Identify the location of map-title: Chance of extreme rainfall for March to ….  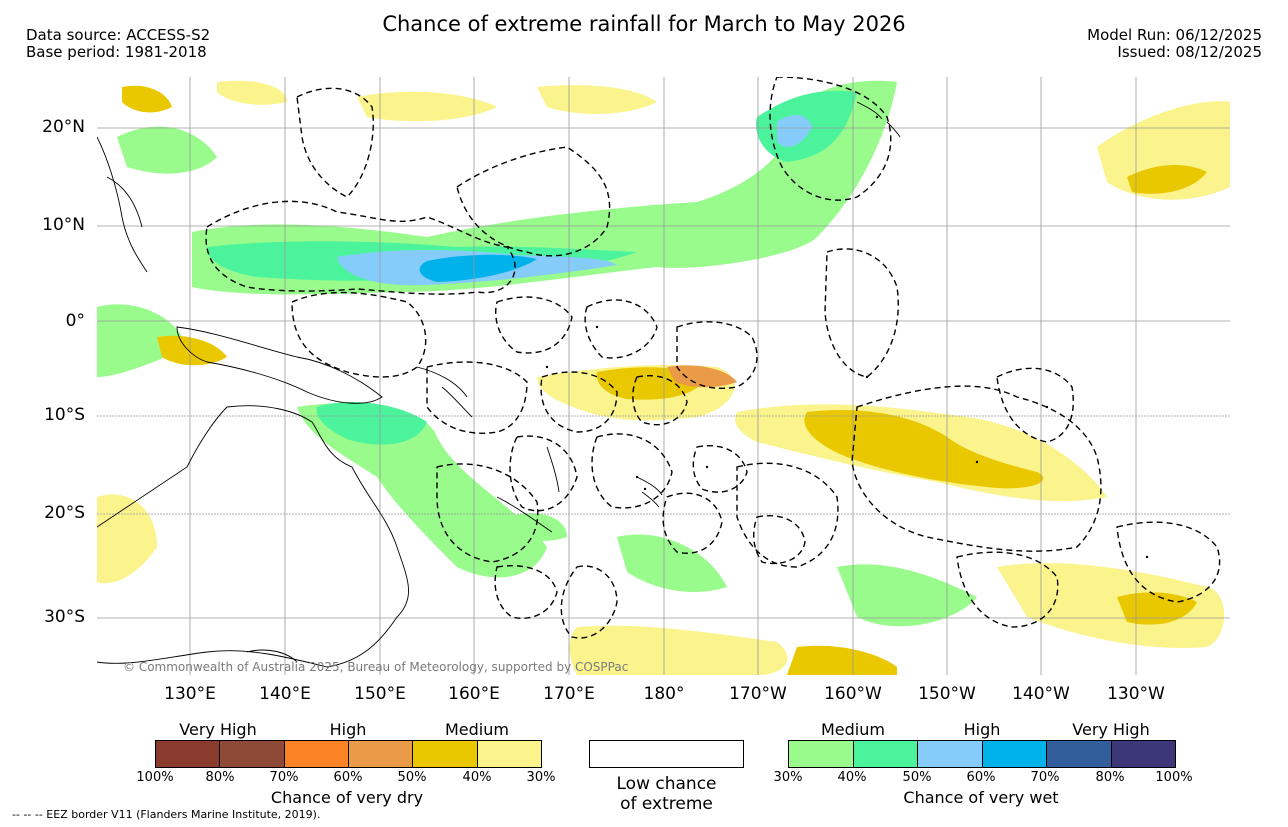
(644, 24).